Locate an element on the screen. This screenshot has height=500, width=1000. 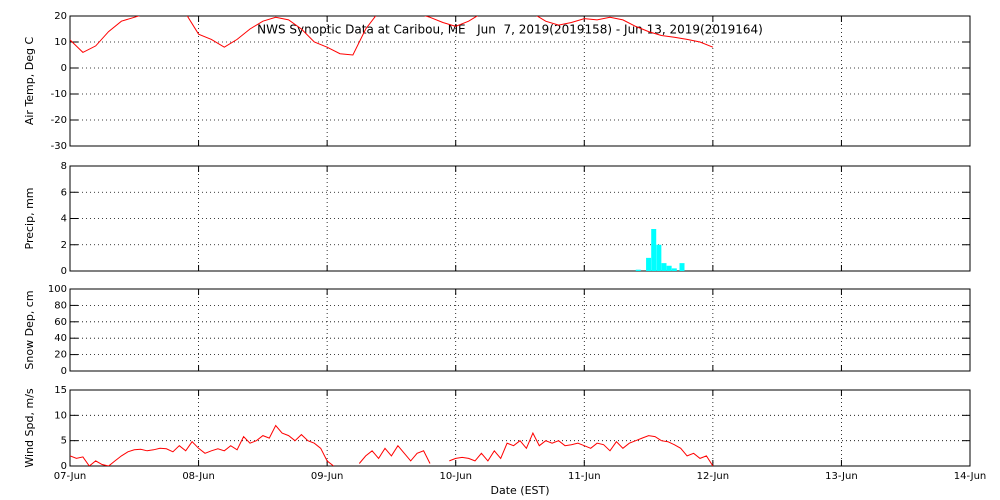
plot-frame is located at coordinates (520, 428).